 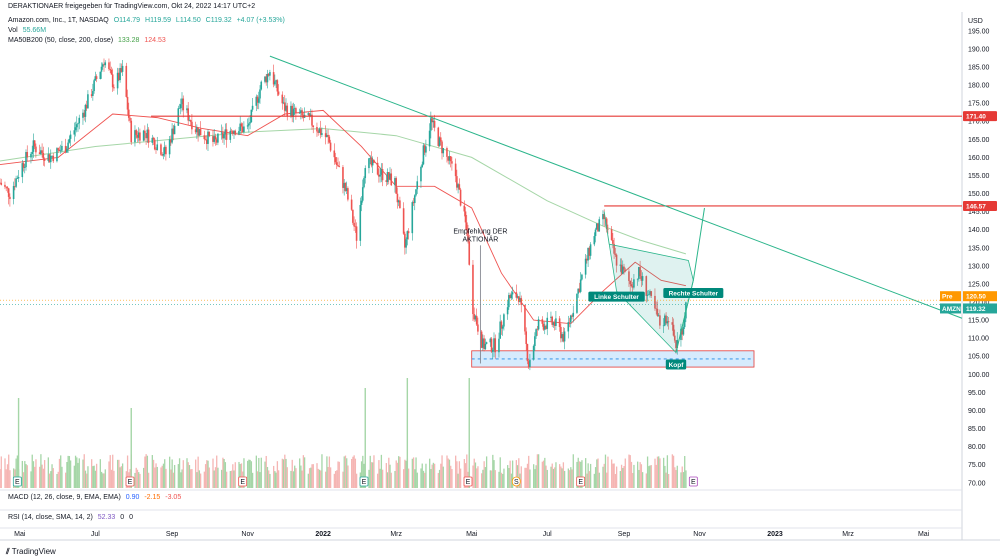 What do you see at coordinates (979, 86) in the screenshot?
I see `y-tick-label: 180.00` at bounding box center [979, 86].